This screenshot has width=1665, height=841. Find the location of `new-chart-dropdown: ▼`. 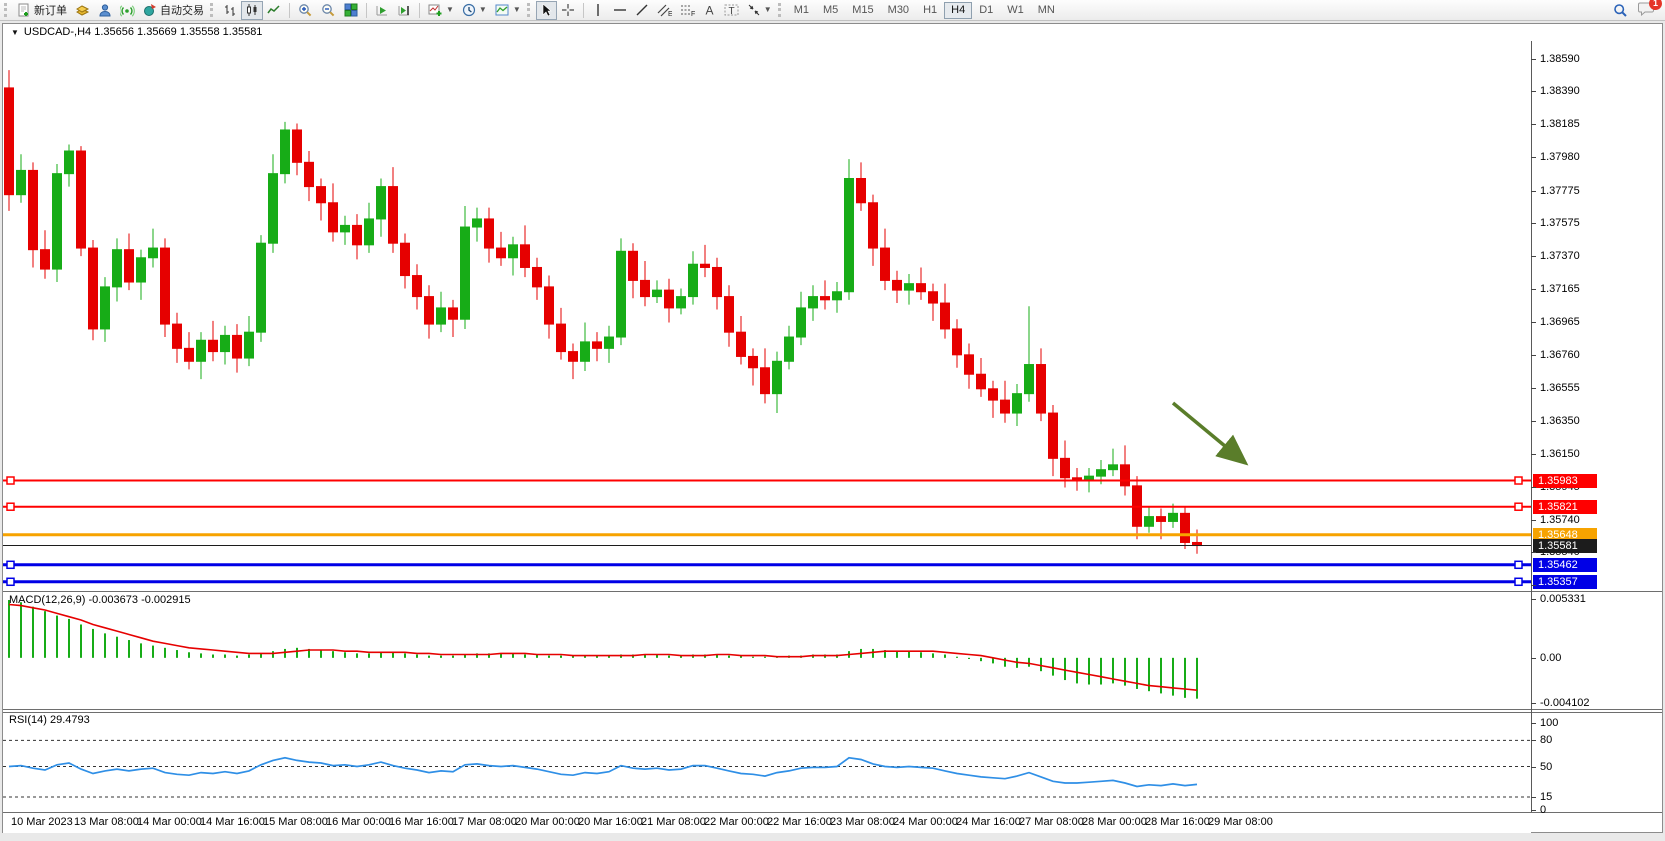

new-chart-dropdown: ▼ is located at coordinates (441, 10).